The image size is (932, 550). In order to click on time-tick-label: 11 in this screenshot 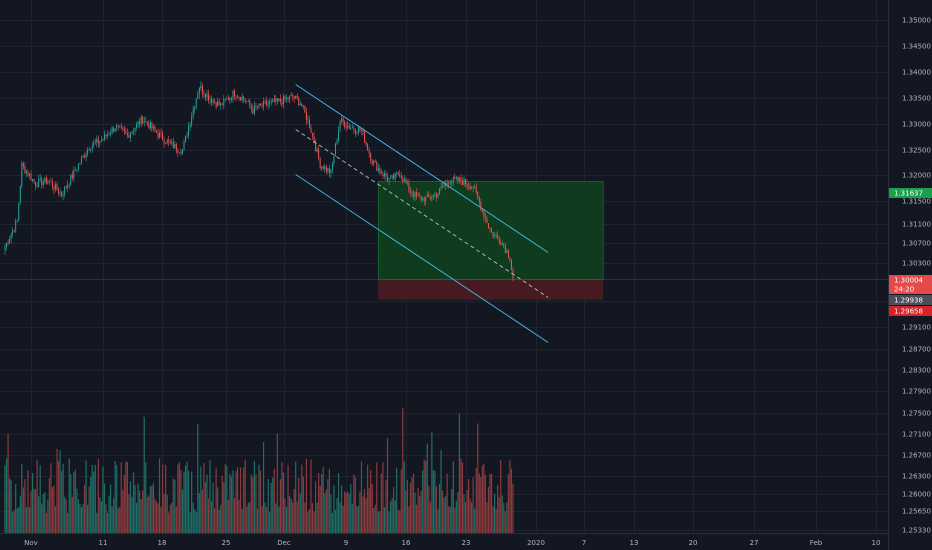, I will do `click(103, 543)`.